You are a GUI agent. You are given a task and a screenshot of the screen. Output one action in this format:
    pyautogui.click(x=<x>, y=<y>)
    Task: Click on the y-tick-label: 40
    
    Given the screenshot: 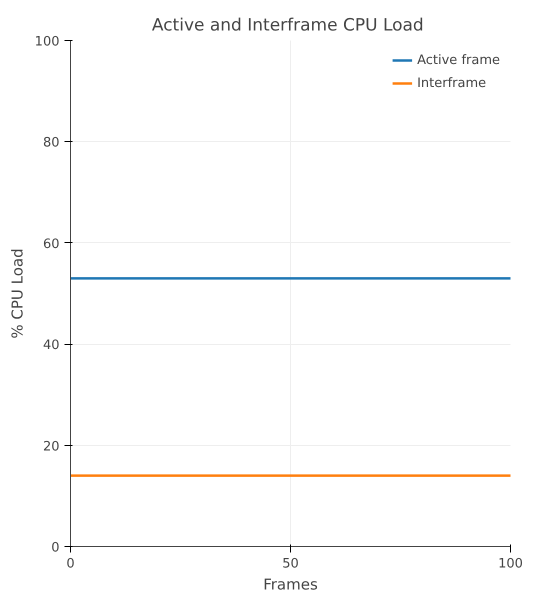 What is the action you would take?
    pyautogui.click(x=51, y=346)
    